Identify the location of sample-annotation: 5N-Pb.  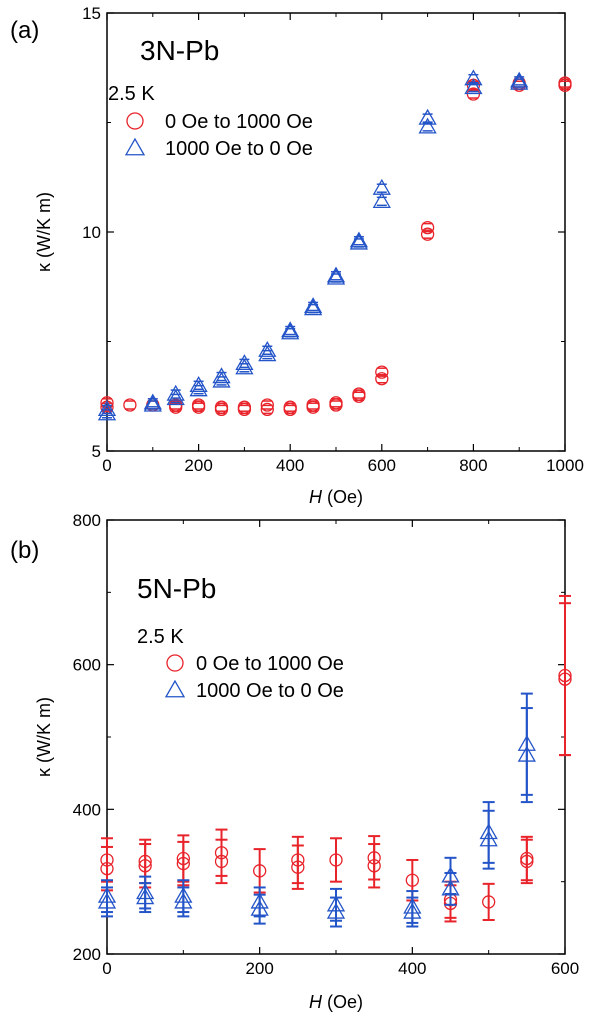
(176, 588).